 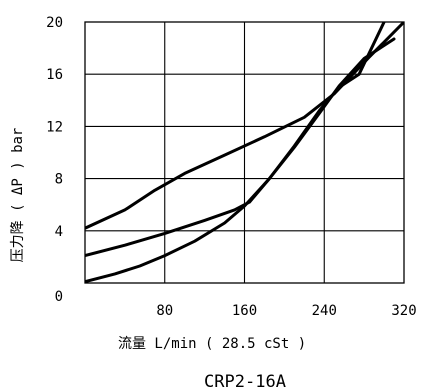 I want to click on y-tick-label-3: 12, so click(x=54, y=127).